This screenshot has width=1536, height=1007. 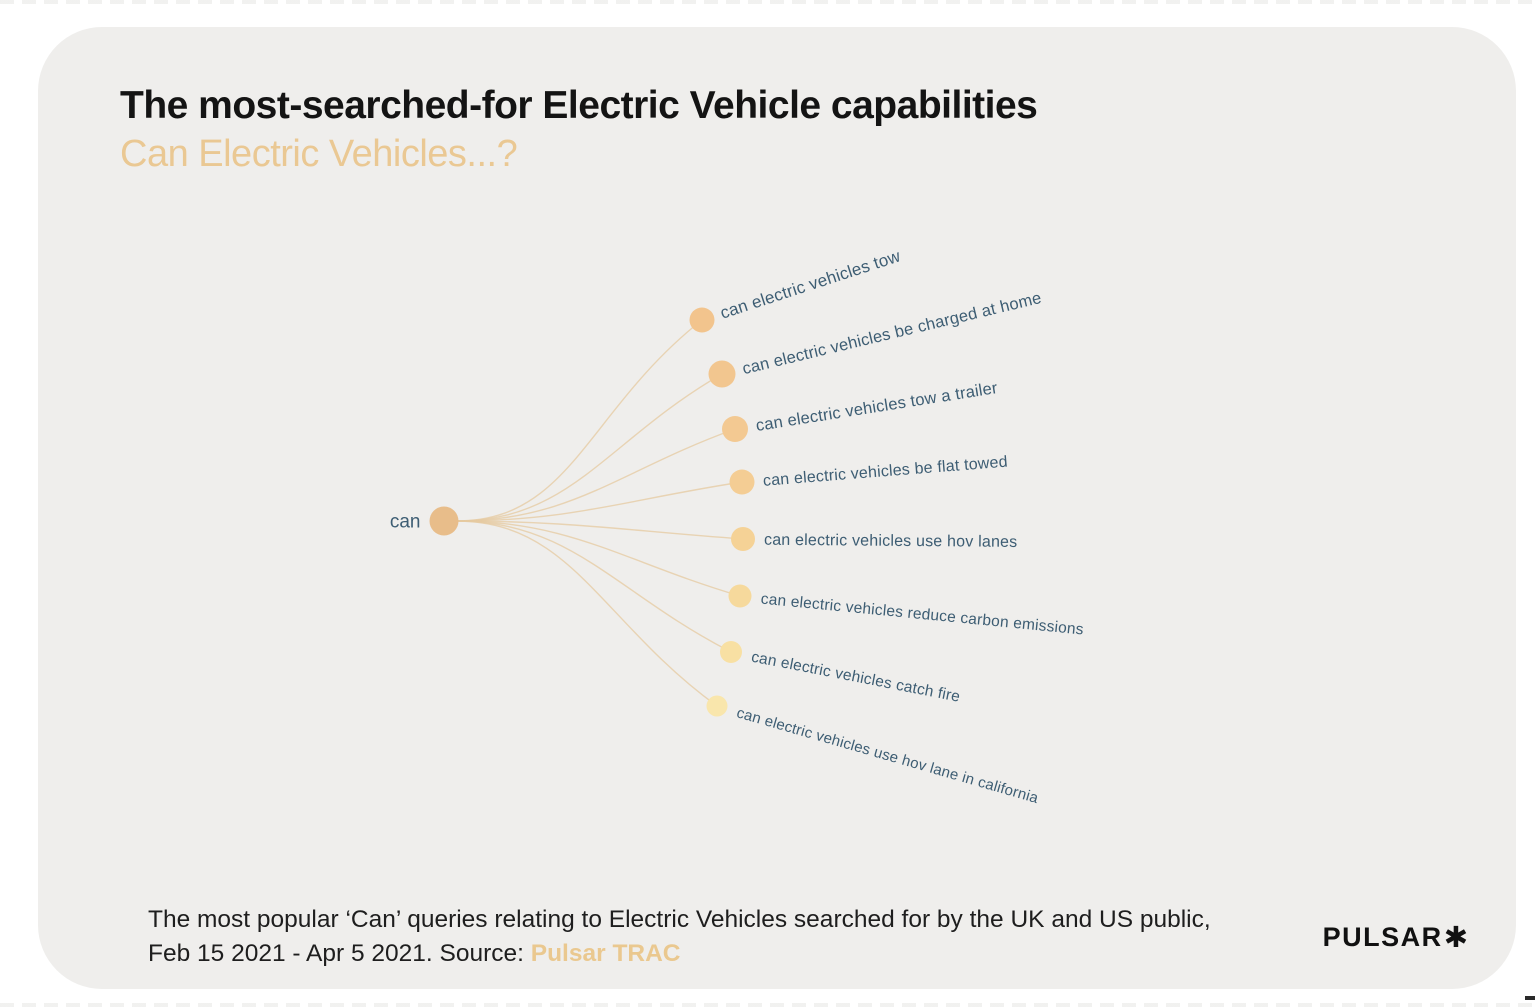 I want to click on tree-root-node, so click(x=444, y=521).